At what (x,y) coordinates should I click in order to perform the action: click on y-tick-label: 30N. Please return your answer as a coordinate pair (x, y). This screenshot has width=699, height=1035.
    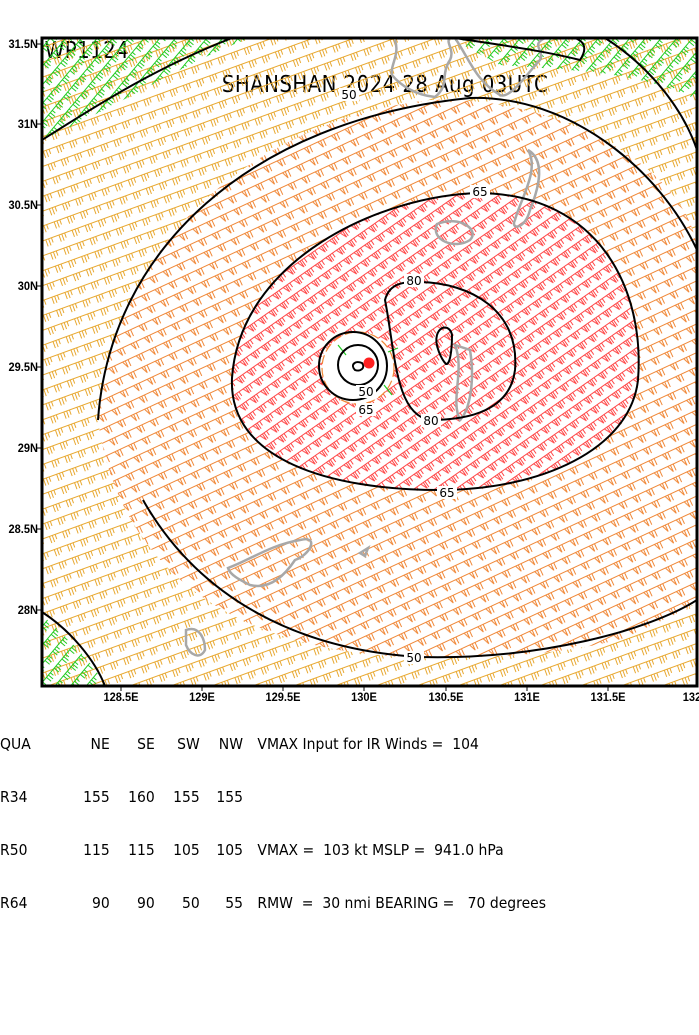
    Looking at the image, I should click on (27, 286).